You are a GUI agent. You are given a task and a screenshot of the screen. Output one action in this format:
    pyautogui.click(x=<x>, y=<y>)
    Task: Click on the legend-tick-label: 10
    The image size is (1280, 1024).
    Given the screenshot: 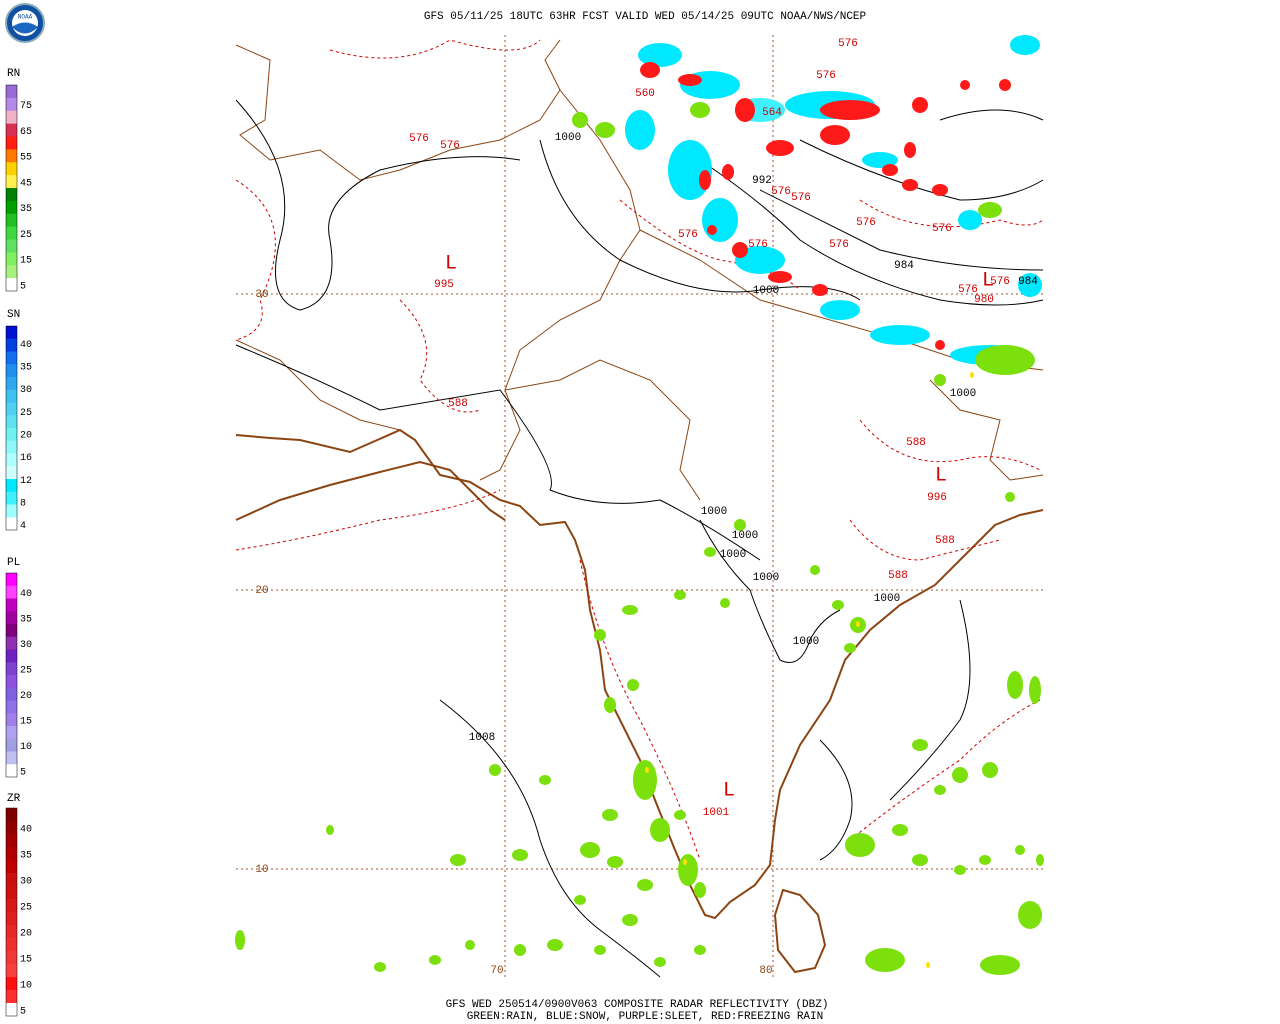 What is the action you would take?
    pyautogui.click(x=26, y=985)
    